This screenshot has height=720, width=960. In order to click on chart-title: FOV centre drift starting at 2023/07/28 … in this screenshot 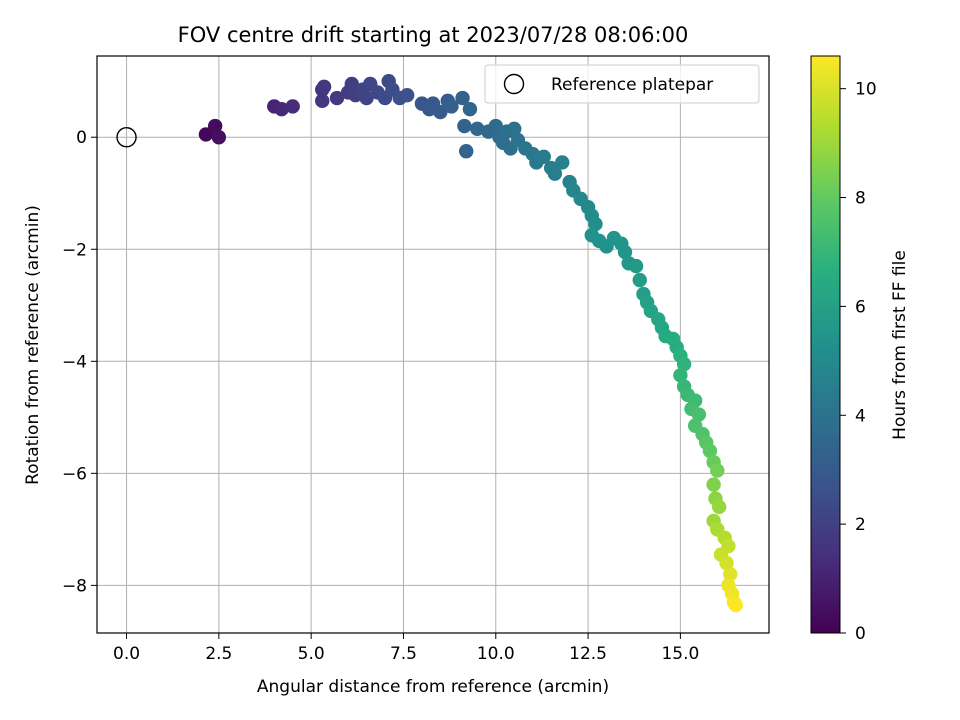, I will do `click(433, 35)`.